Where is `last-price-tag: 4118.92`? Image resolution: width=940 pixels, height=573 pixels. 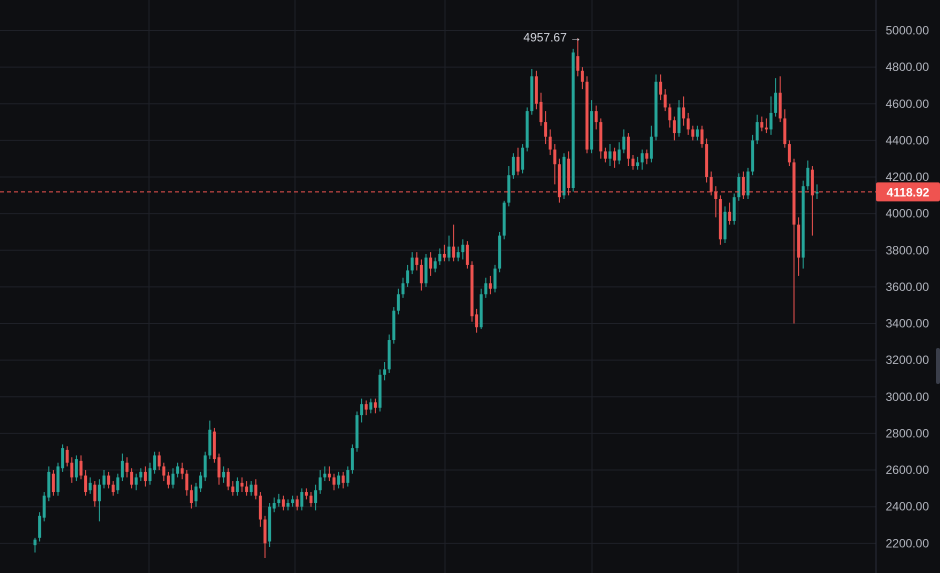 last-price-tag: 4118.92 is located at coordinates (908, 192).